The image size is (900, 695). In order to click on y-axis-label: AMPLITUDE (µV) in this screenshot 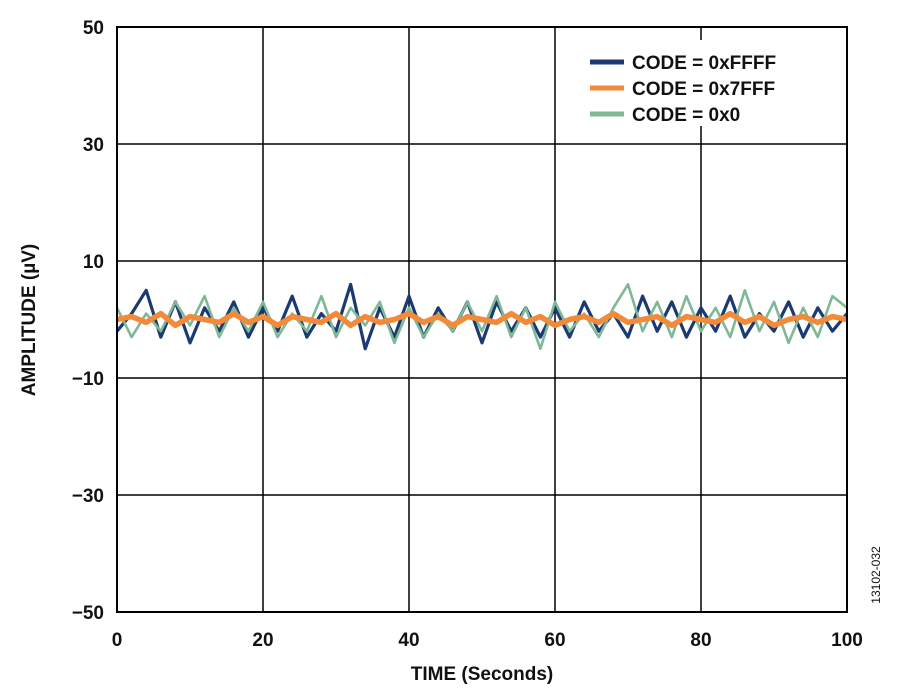, I will do `click(29, 320)`.